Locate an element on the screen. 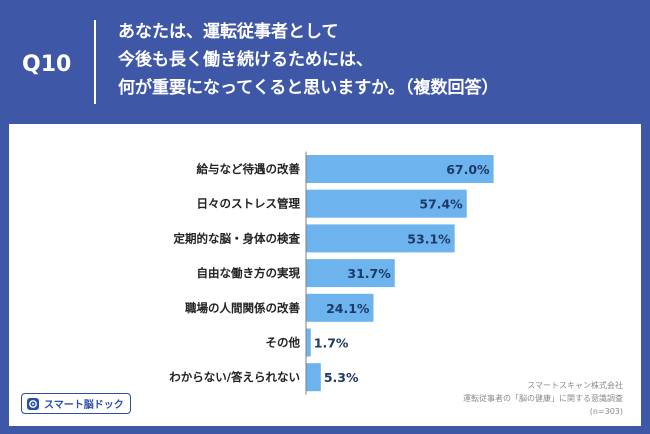 This screenshot has width=650, height=434. brand-logo: スマート脳ドック is located at coordinates (76, 403).